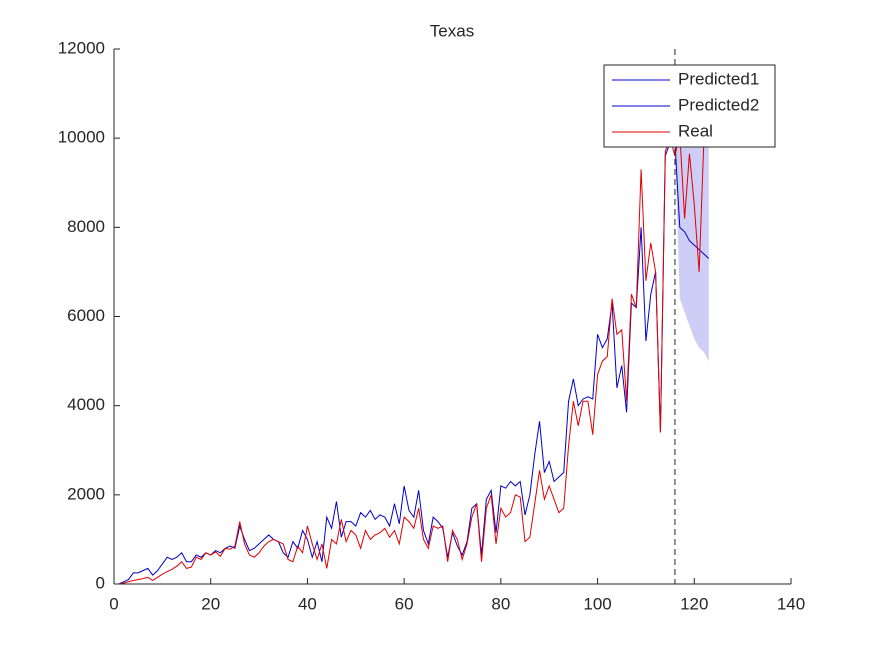 This screenshot has width=875, height=661. I want to click on legend-label: Predicted2, so click(718, 104).